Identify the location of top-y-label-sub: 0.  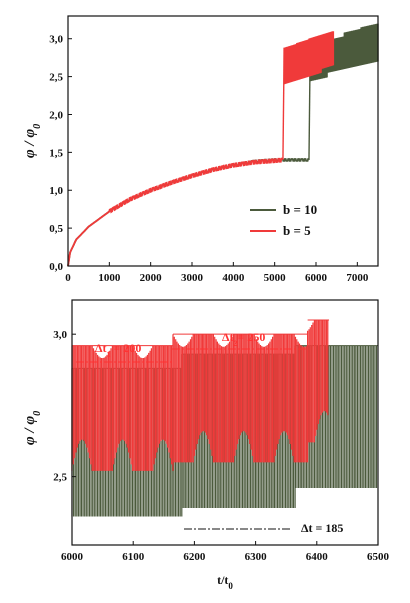
(37, 126).